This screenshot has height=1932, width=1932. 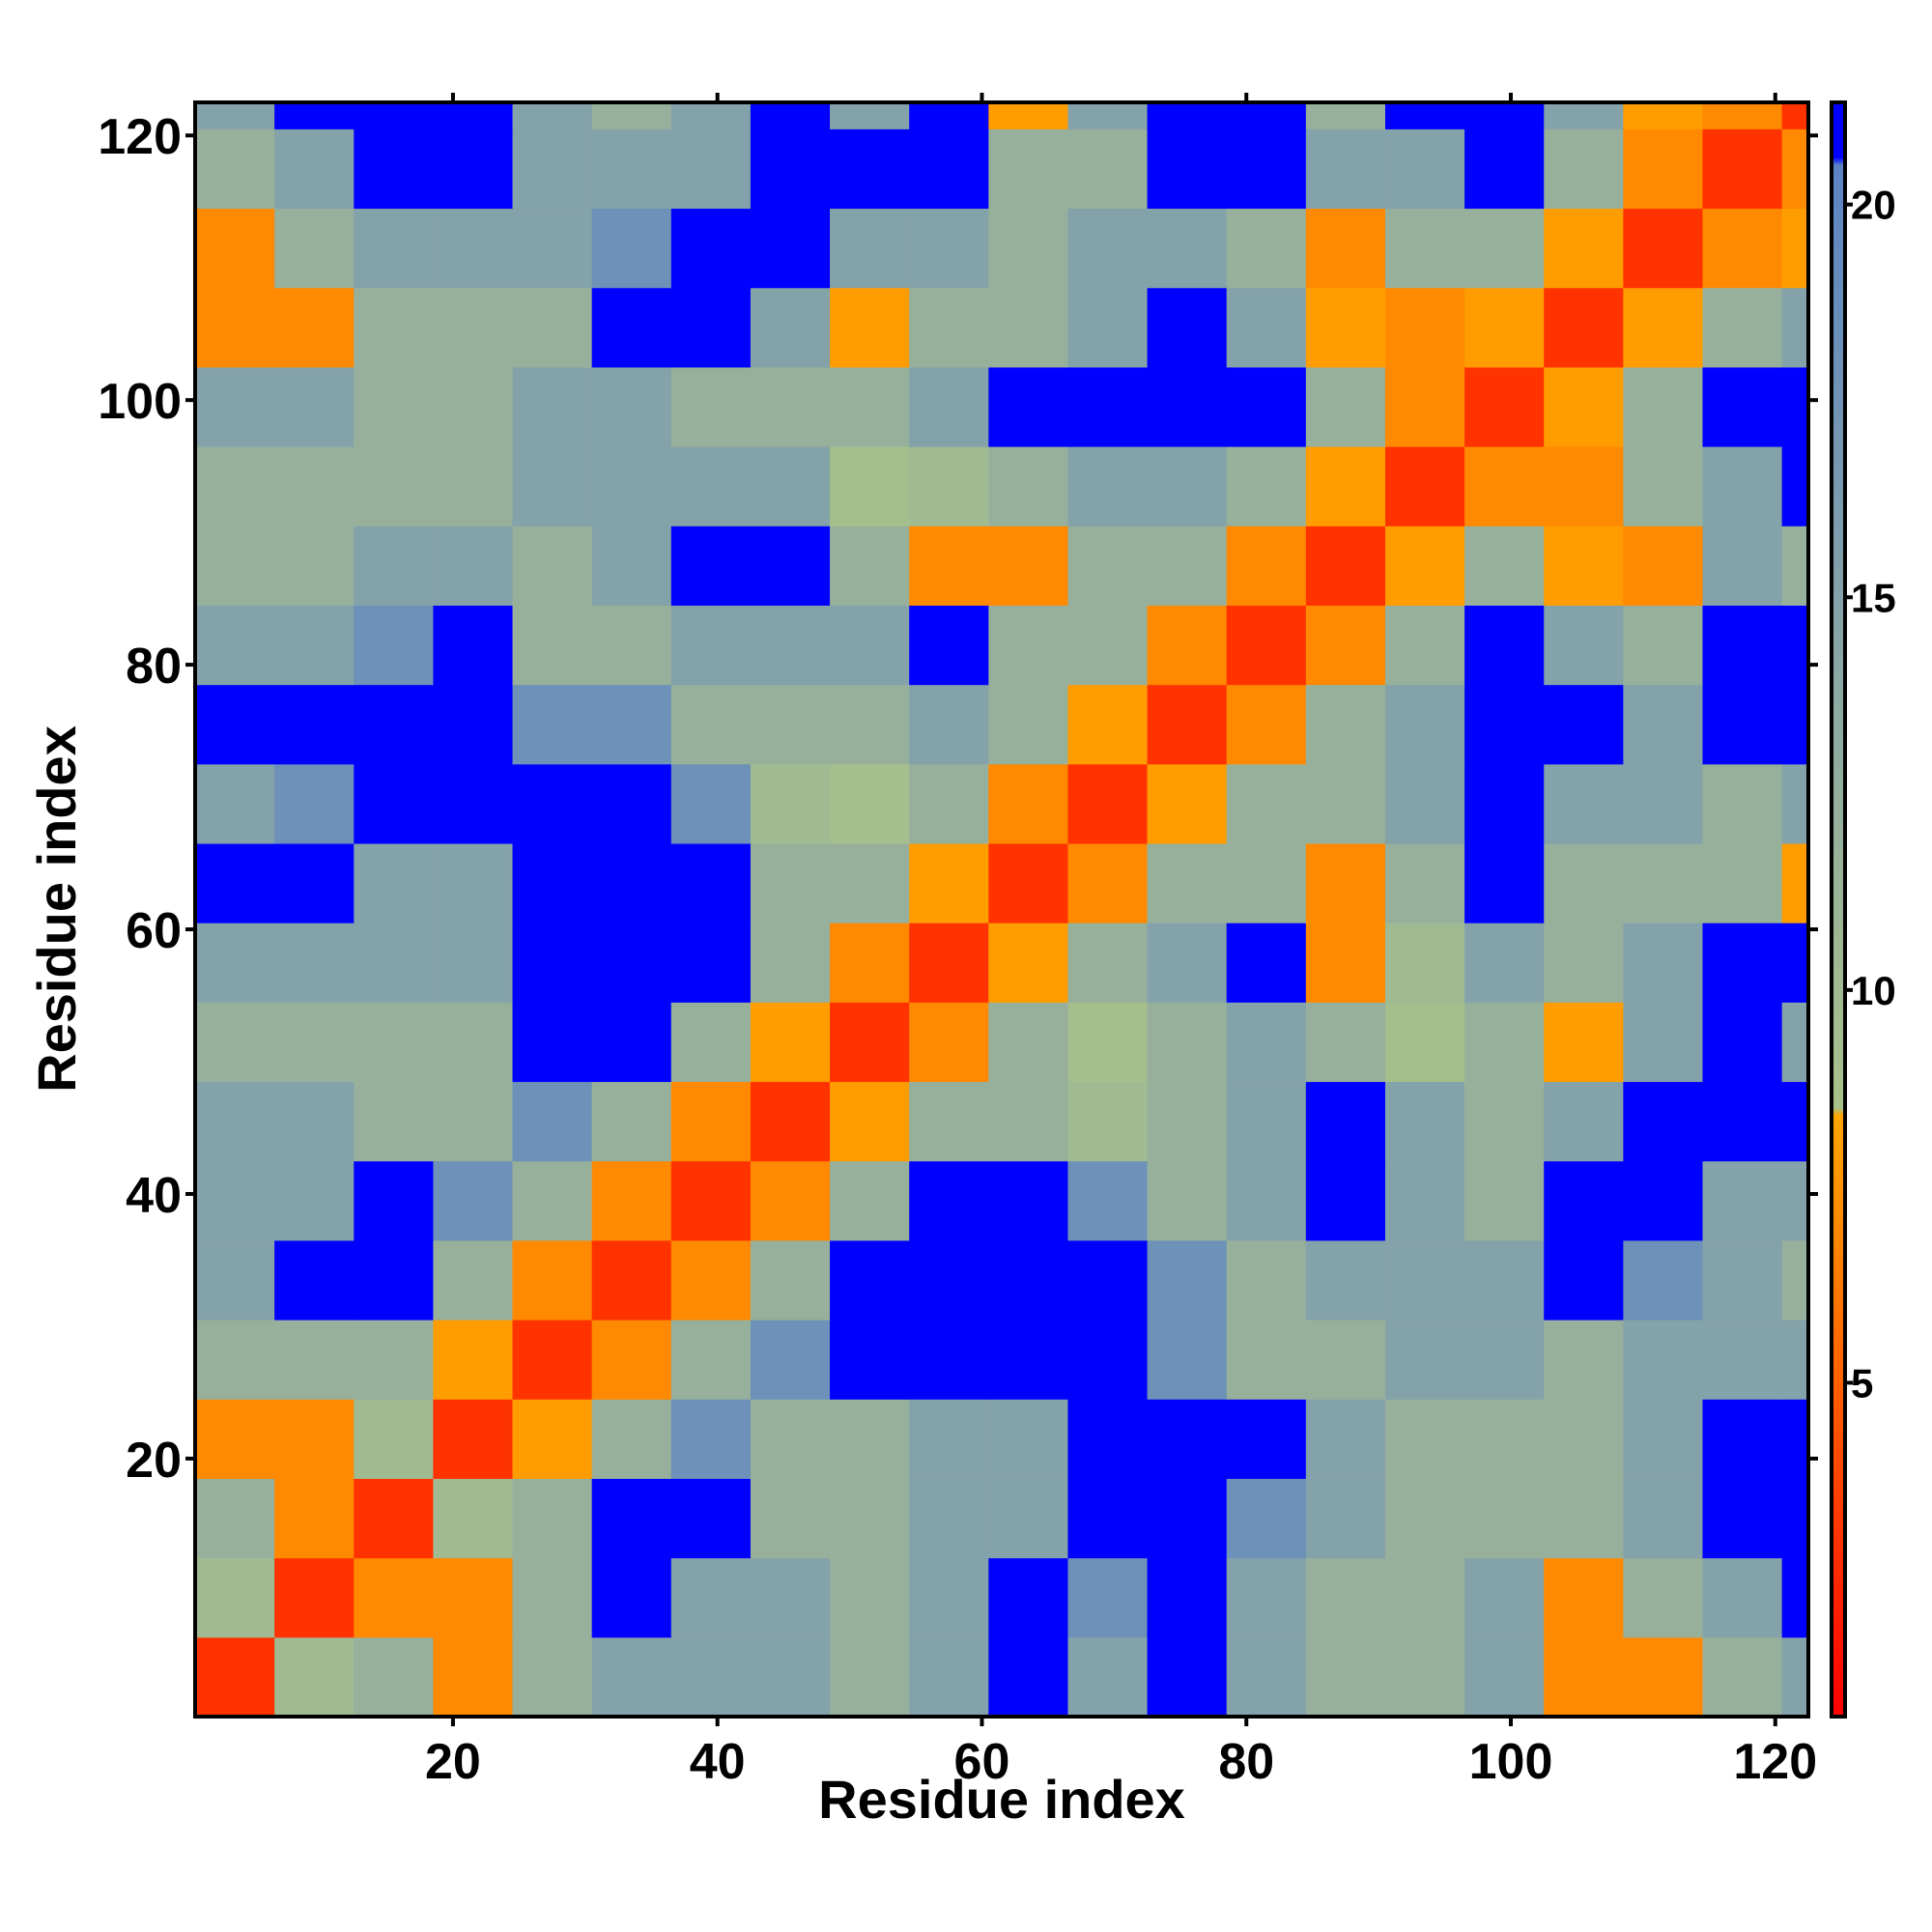 I want to click on x-axis-title: Residue index, so click(x=1002, y=1799).